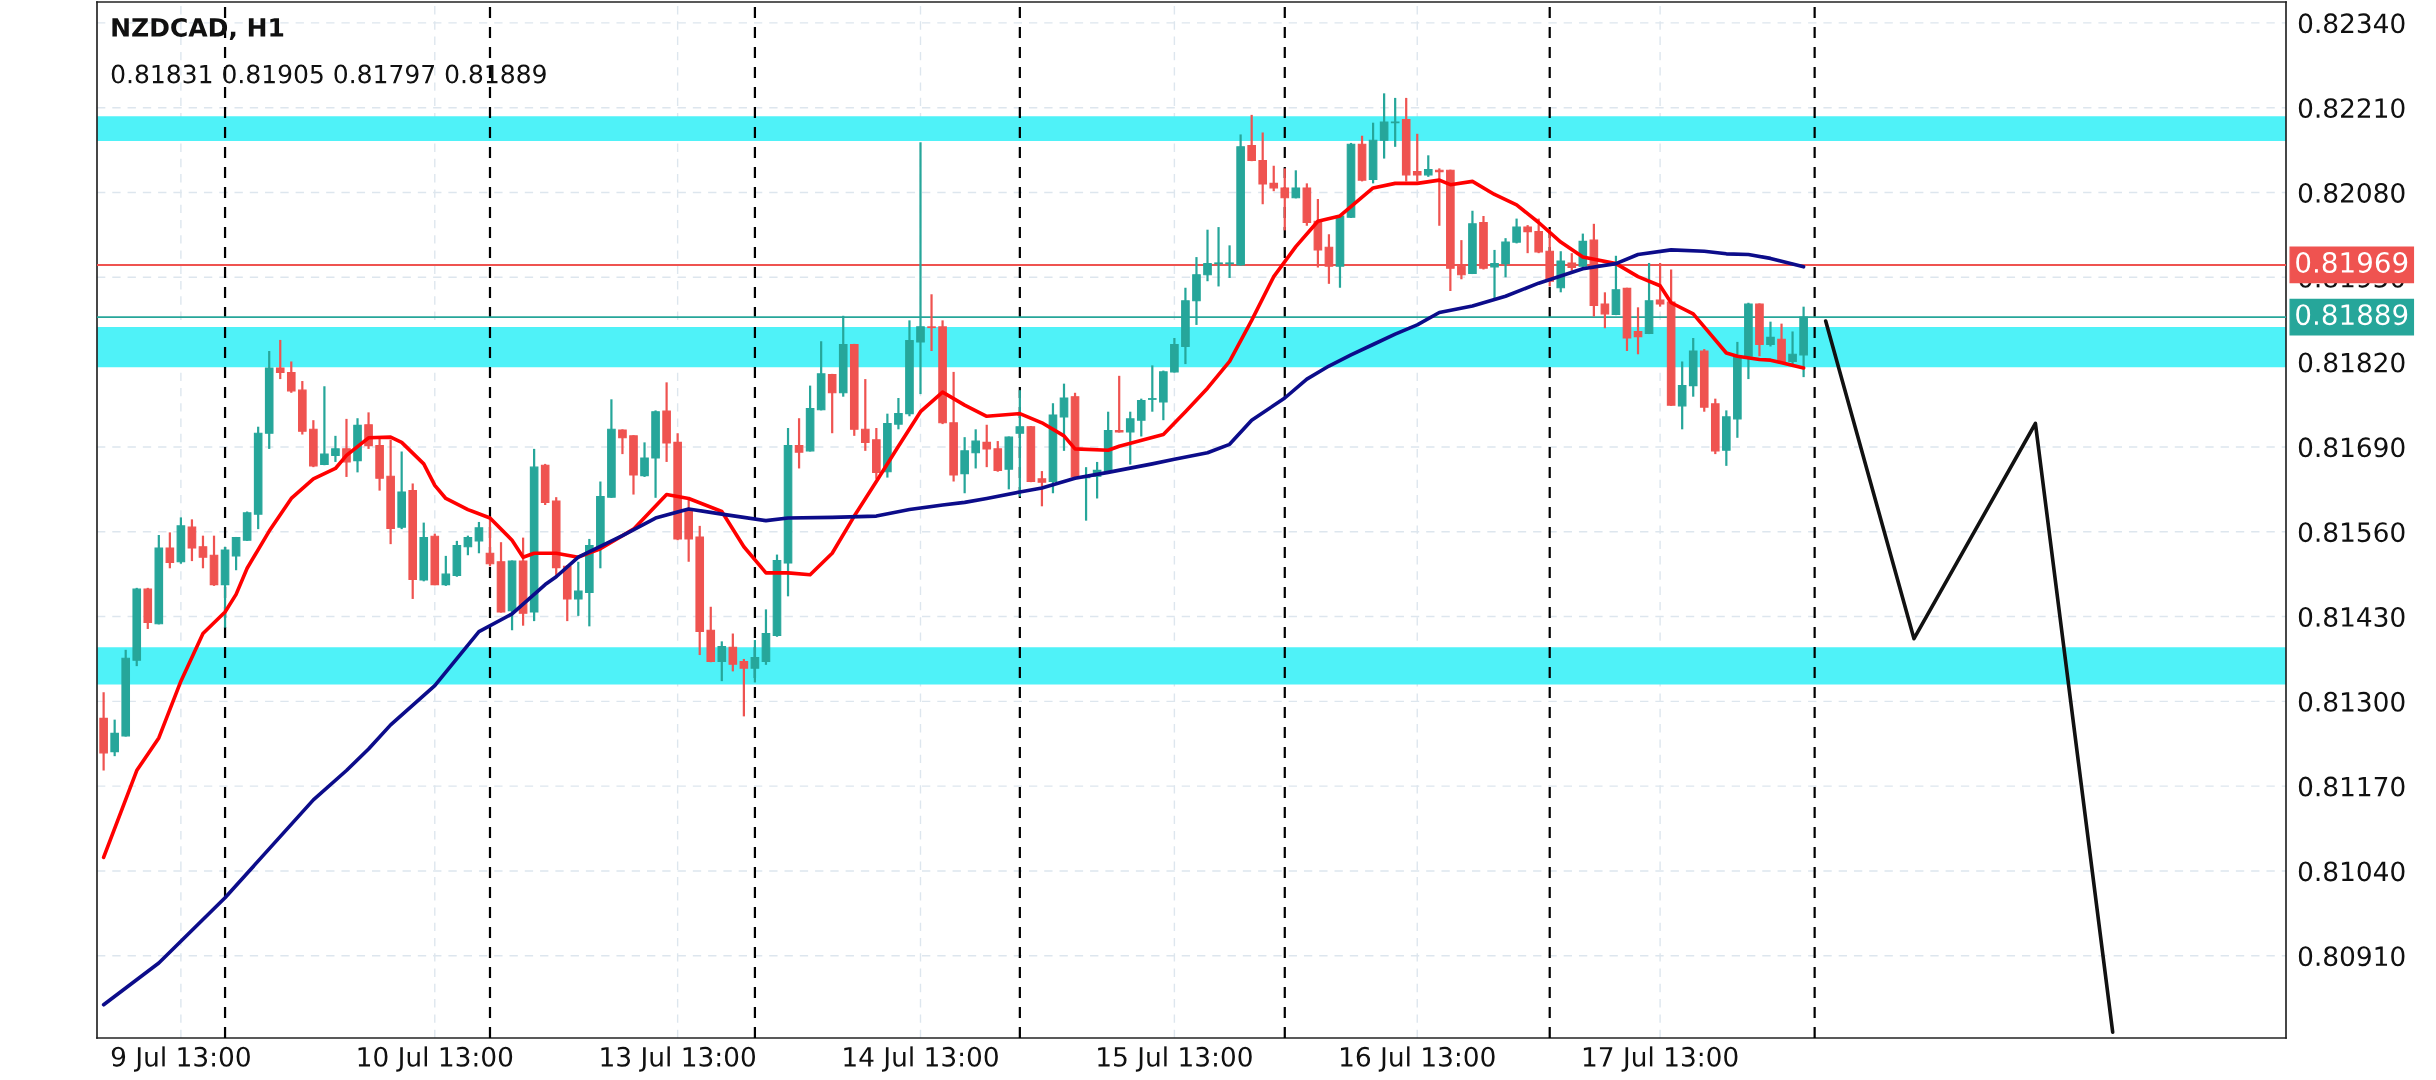  Describe the element at coordinates (2351, 108) in the screenshot. I see `y-tick-label: 0.82210` at that location.